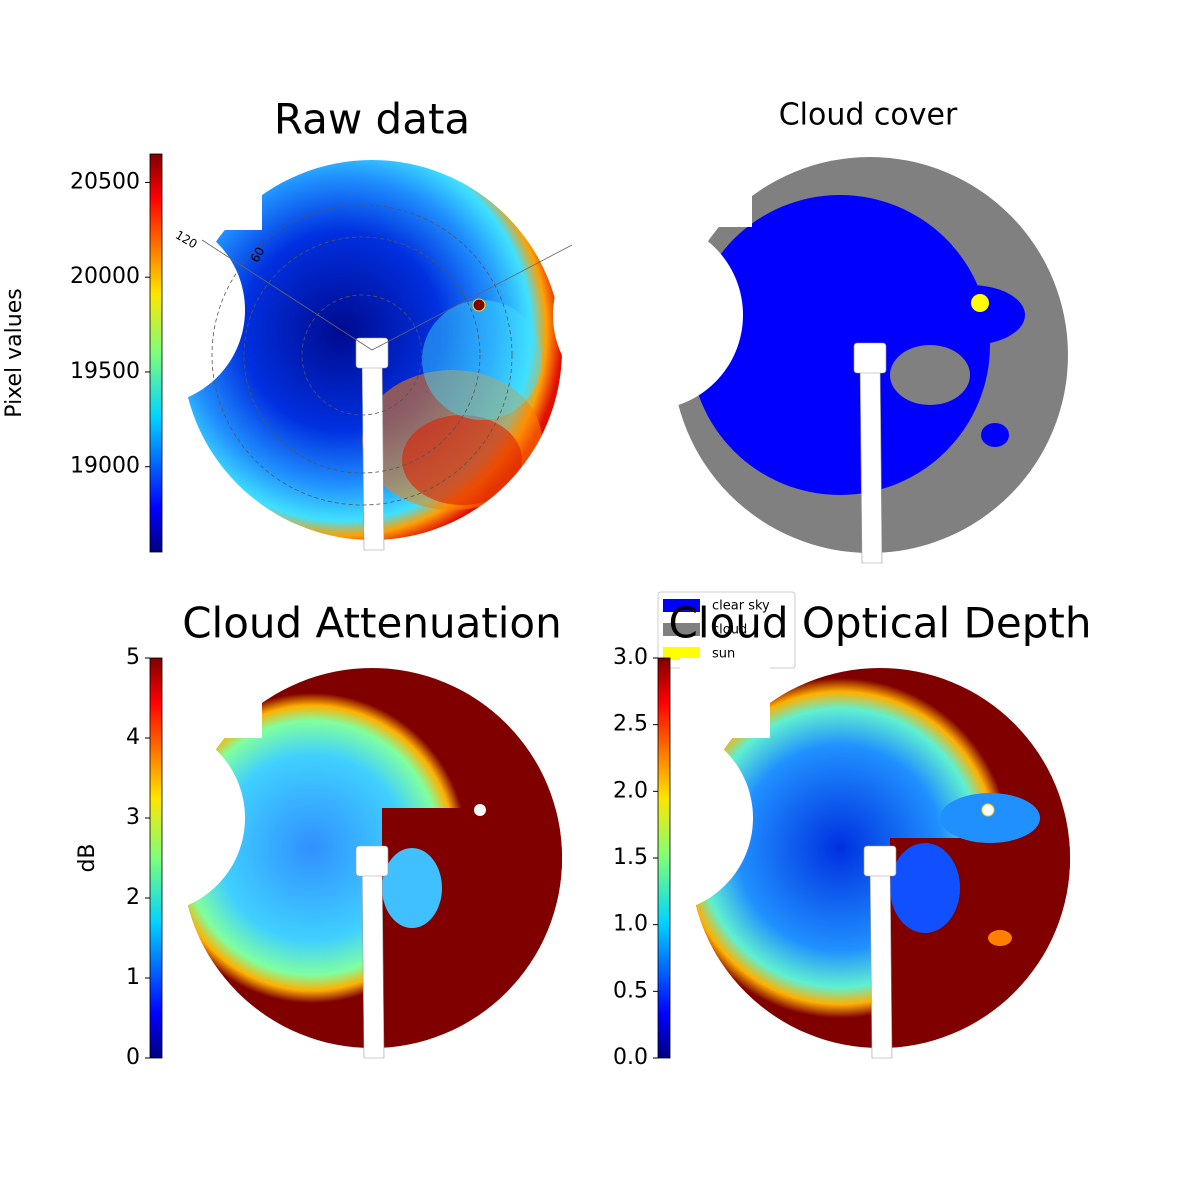 This screenshot has width=1200, height=1200. I want to click on colorbar-tick-label: 3, so click(133, 817).